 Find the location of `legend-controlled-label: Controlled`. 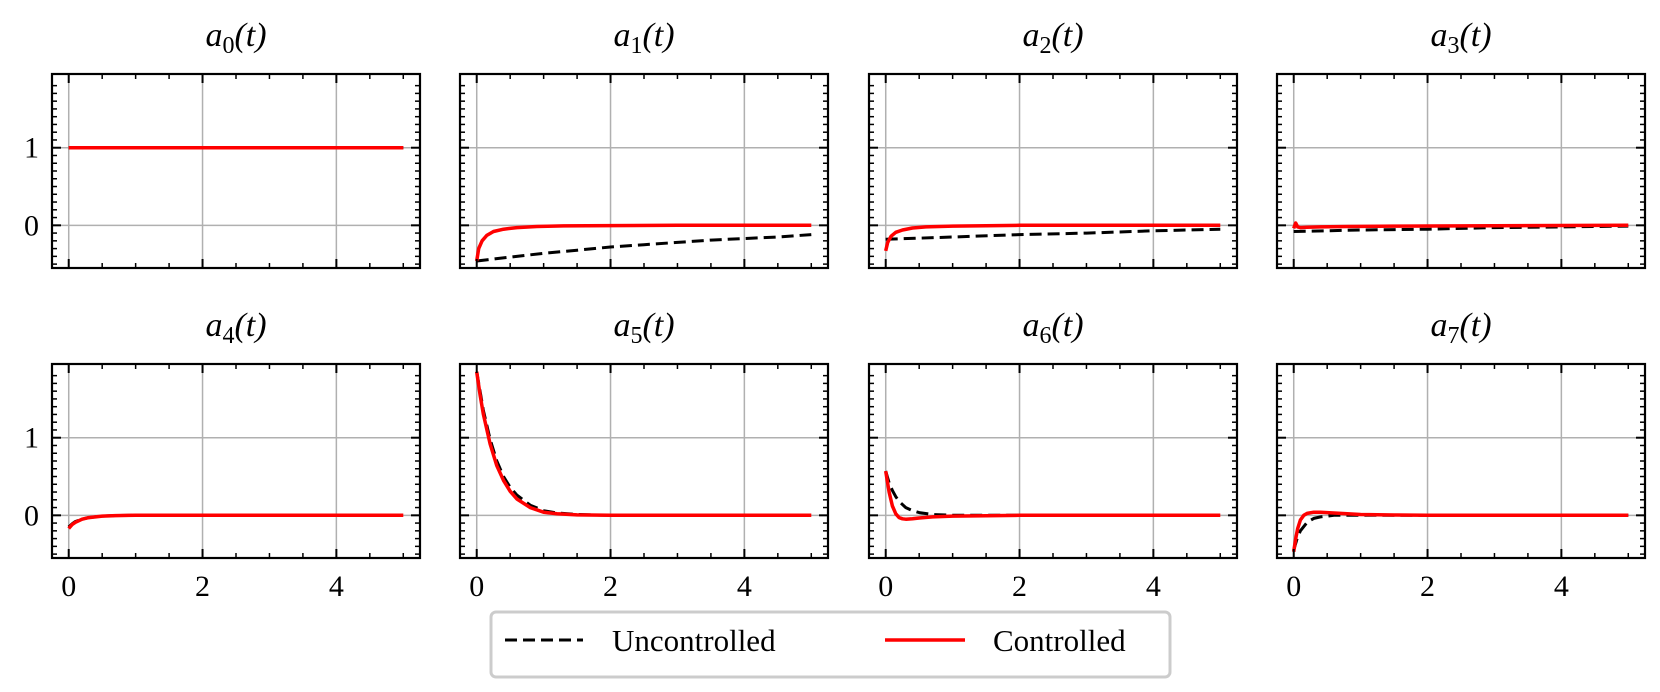

legend-controlled-label: Controlled is located at coordinates (1059, 640).